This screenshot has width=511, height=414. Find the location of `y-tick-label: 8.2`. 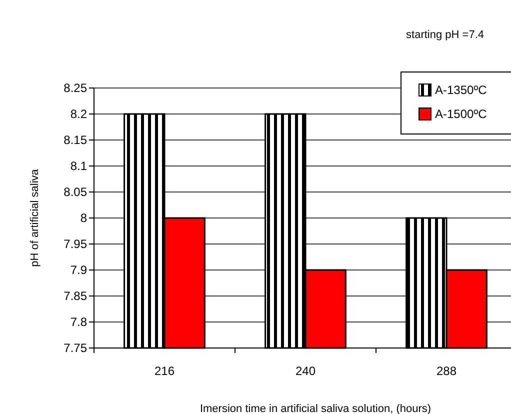

y-tick-label: 8.2 is located at coordinates (79, 114).